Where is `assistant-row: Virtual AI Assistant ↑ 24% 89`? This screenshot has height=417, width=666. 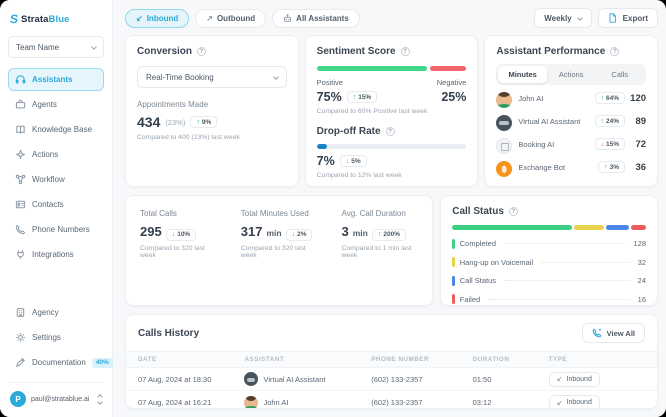 assistant-row: Virtual AI Assistant ↑ 24% 89 is located at coordinates (571, 123).